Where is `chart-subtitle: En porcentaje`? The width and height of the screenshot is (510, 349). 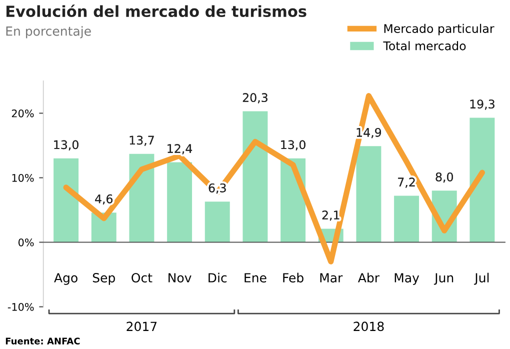
chart-subtitle: En porcentaje is located at coordinates (48, 32).